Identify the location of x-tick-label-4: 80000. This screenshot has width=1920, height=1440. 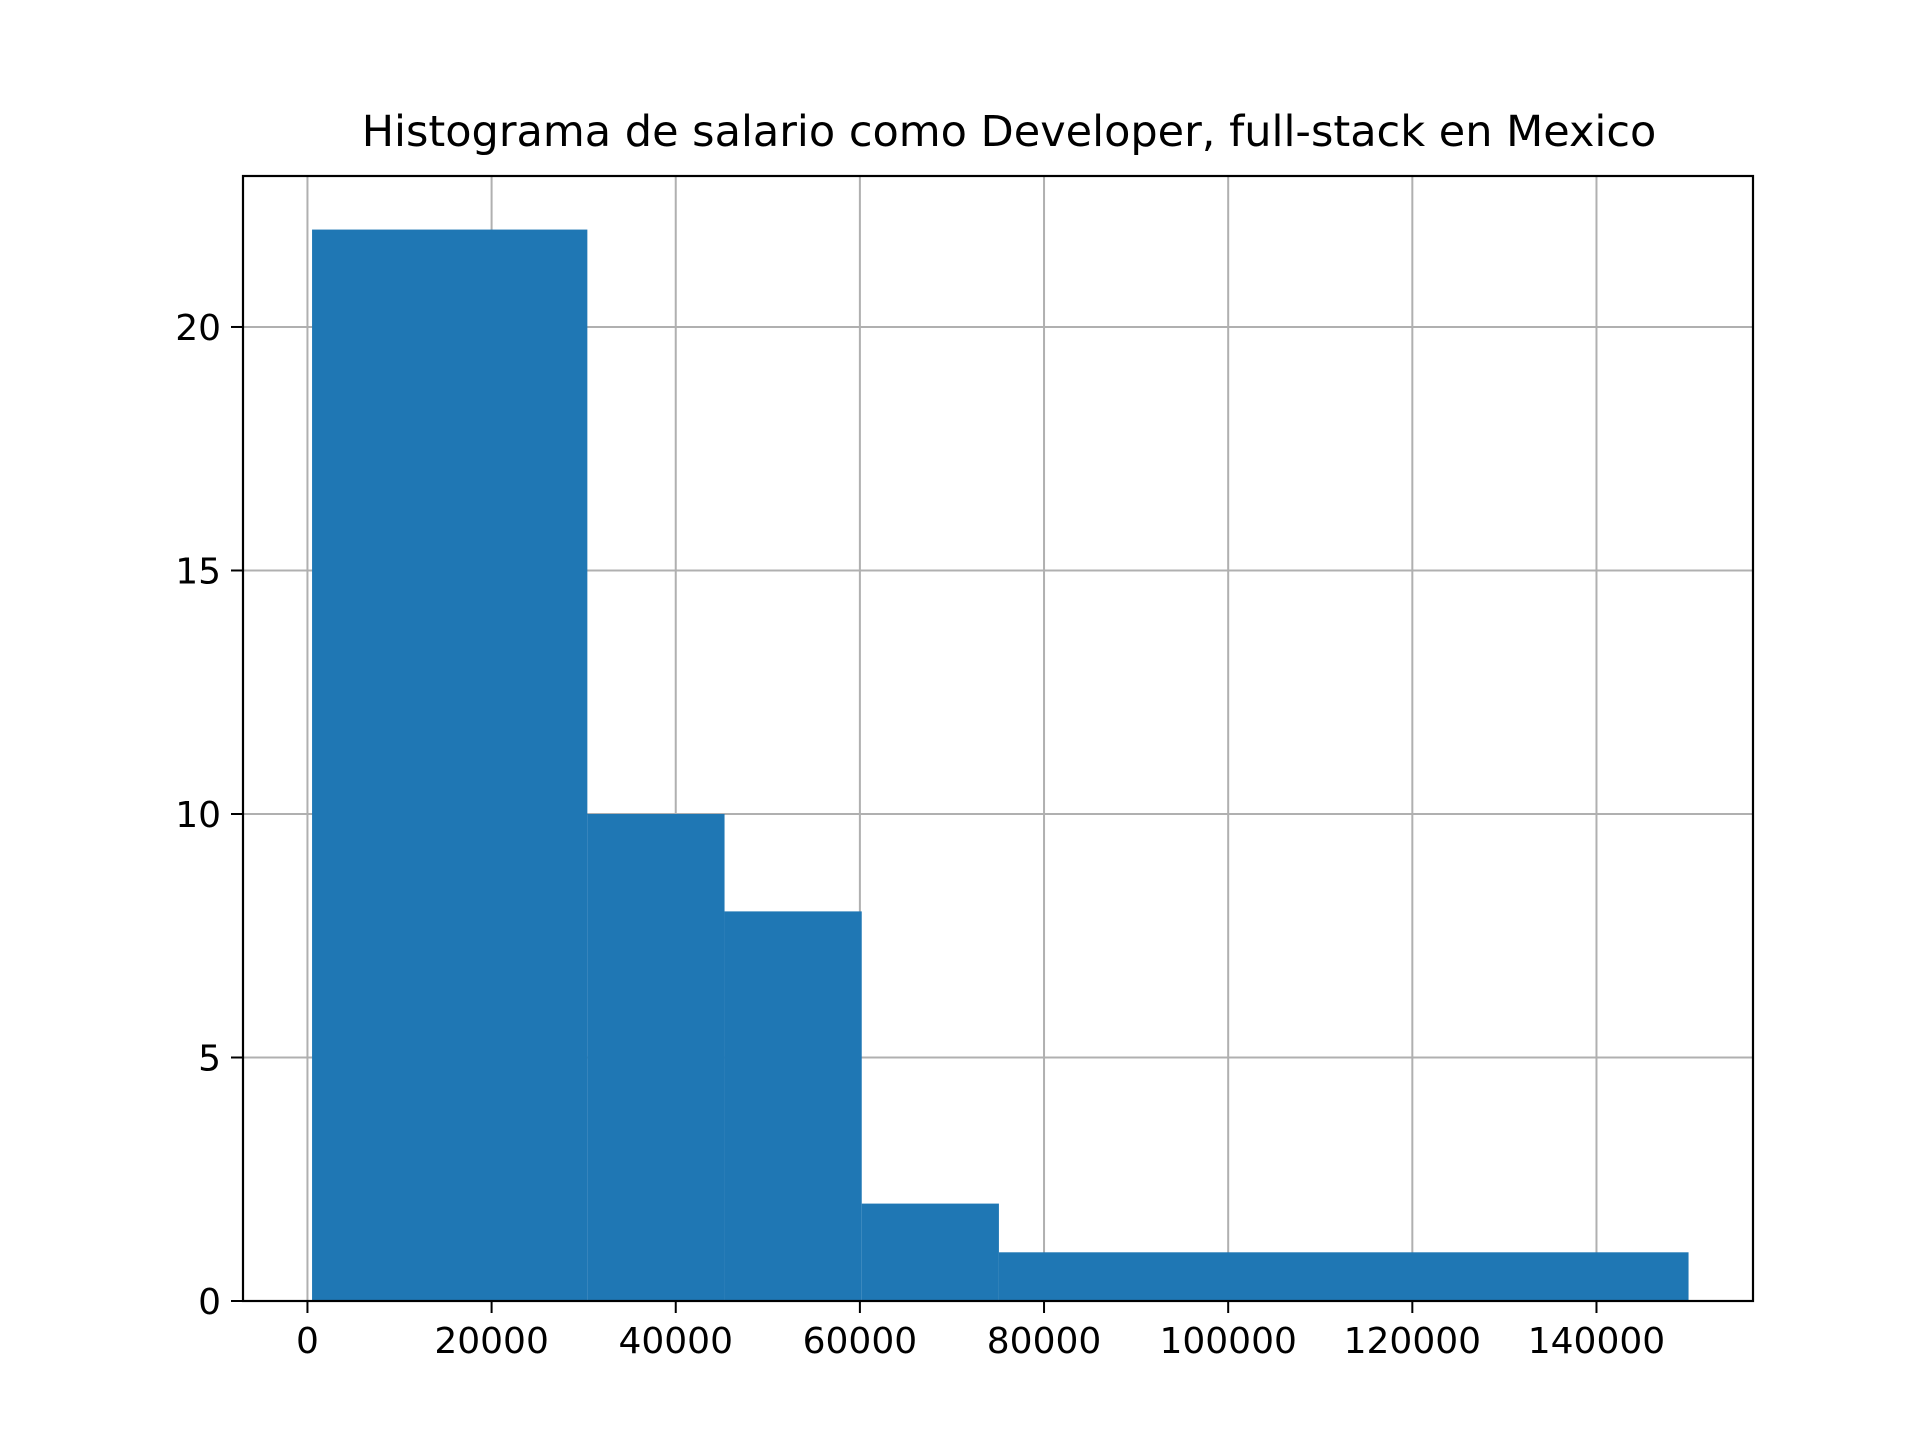
(1044, 1341).